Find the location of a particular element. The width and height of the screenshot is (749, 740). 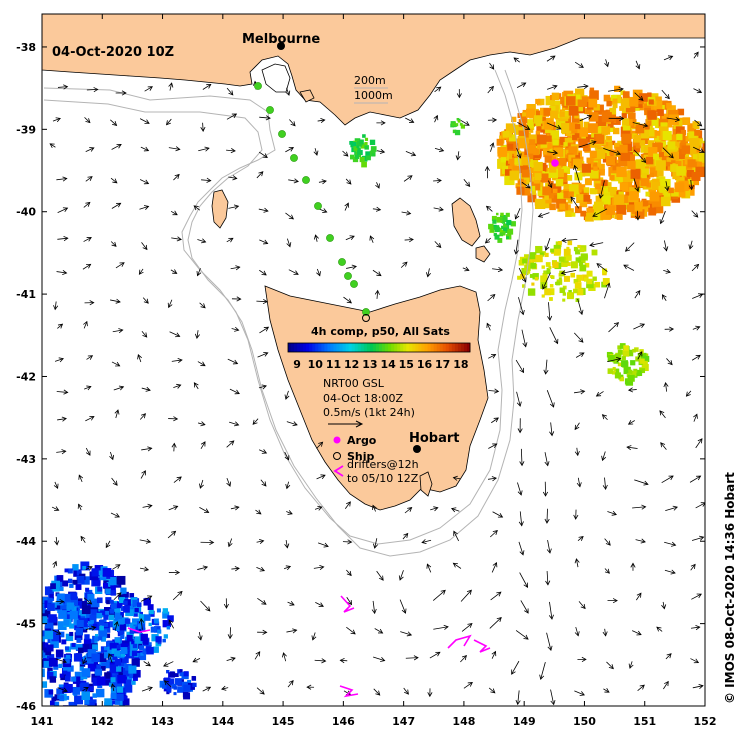

colorbar-labels: 9 10 11 12 13 14 15 16 17 18 is located at coordinates (380, 364).